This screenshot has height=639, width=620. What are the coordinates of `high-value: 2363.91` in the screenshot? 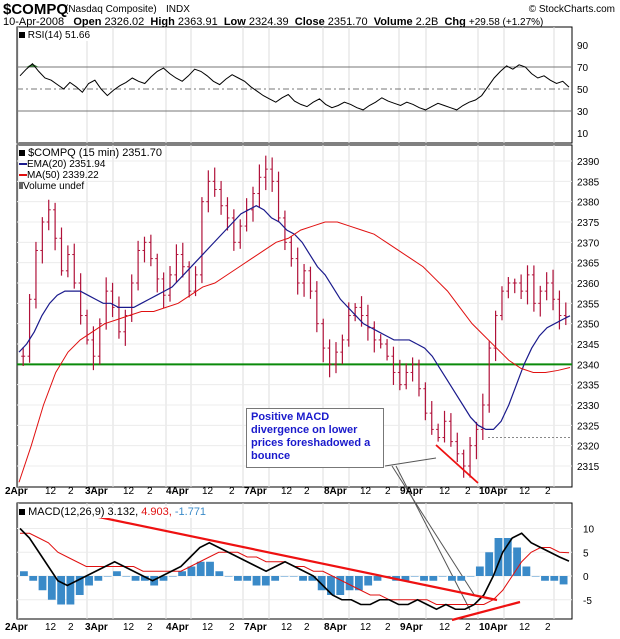 It's located at (197, 22).